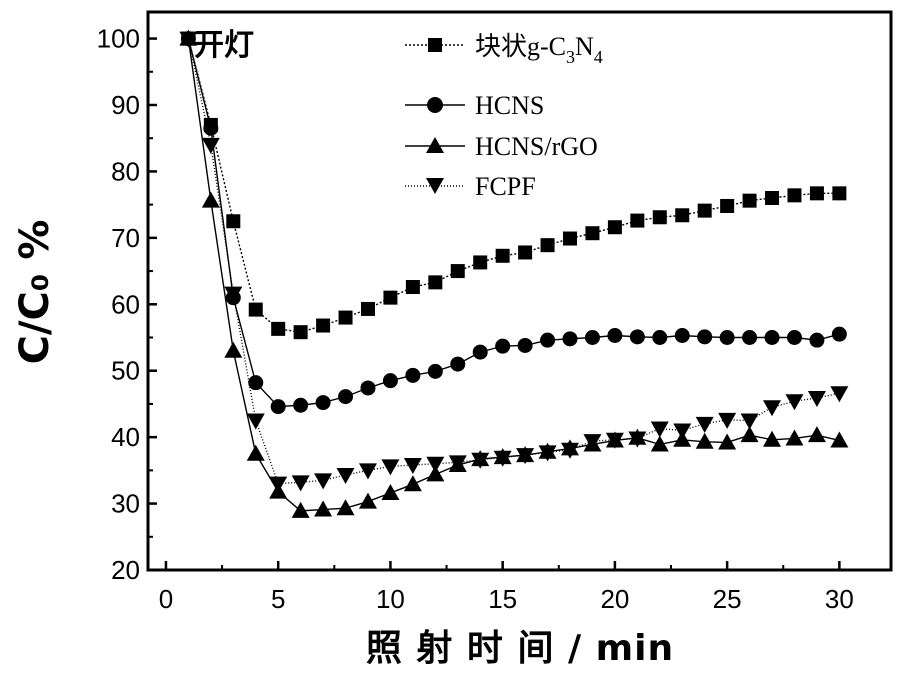  Describe the element at coordinates (35, 292) in the screenshot. I see `y-axis-title: C/C₀ %` at that location.